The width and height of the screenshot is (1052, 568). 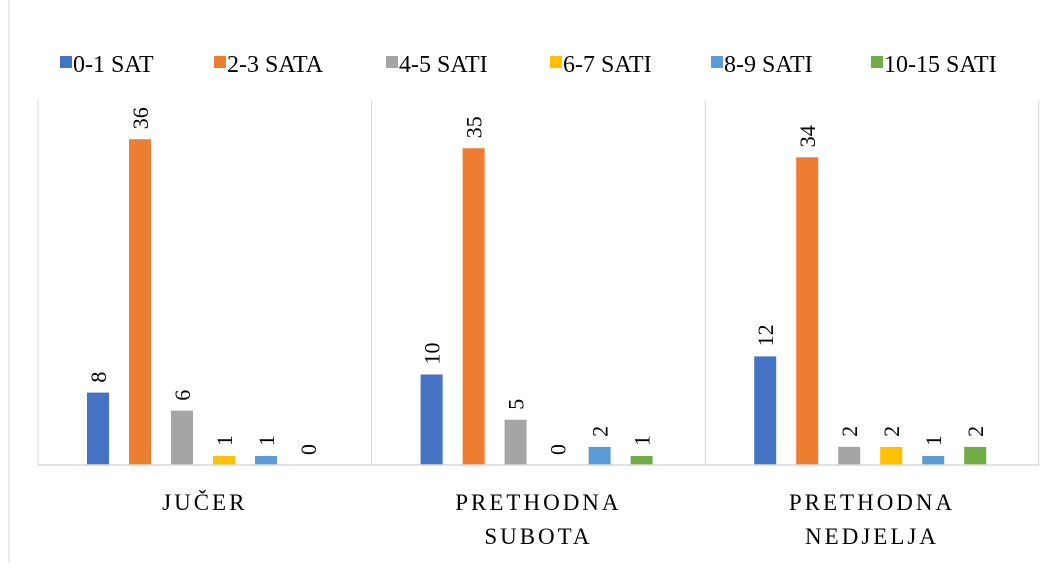 I want to click on data-label: 36, so click(x=140, y=118).